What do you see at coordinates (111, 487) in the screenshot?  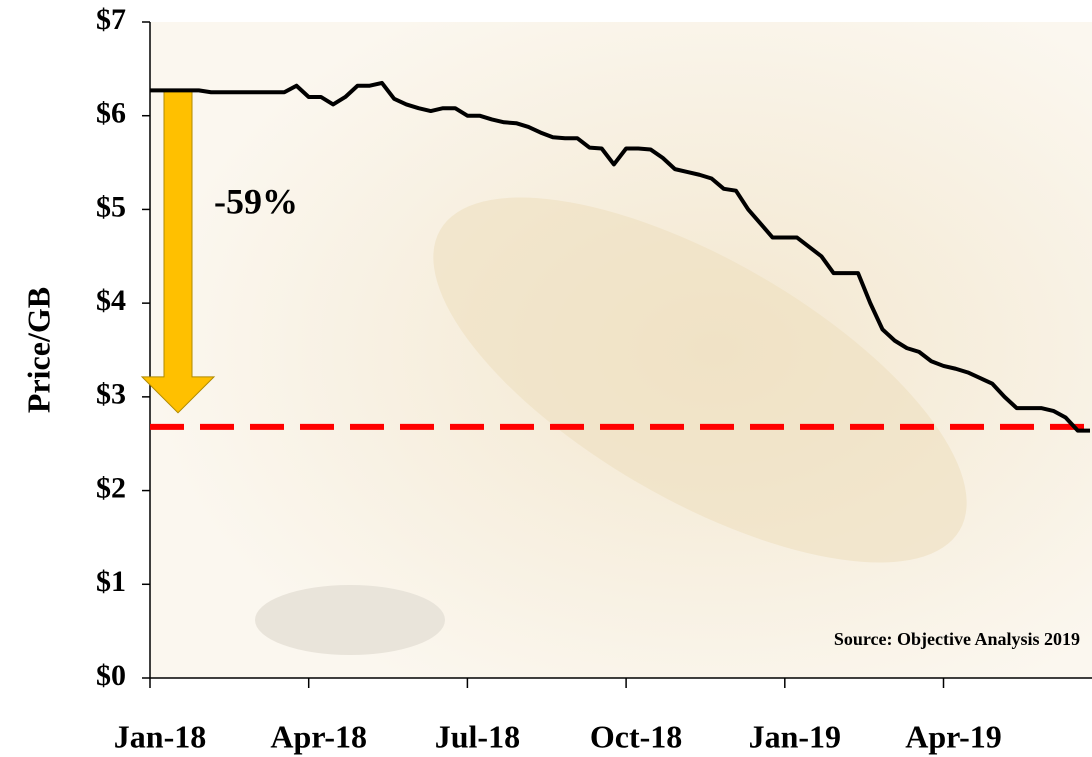 I see `y-tick-label: $2` at bounding box center [111, 487].